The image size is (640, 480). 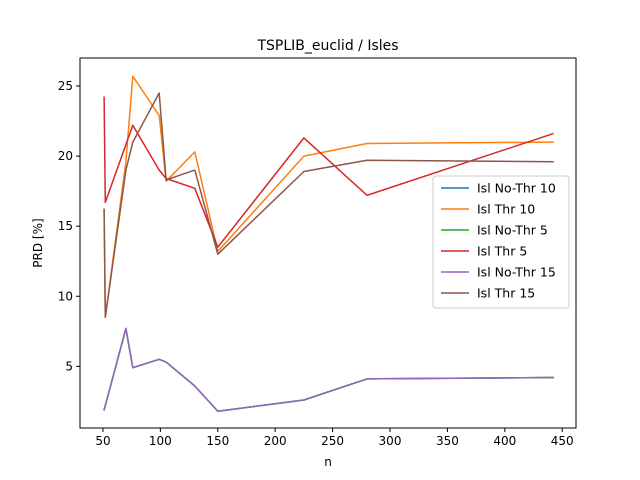 I want to click on x-tick-label: 250, so click(x=332, y=441).